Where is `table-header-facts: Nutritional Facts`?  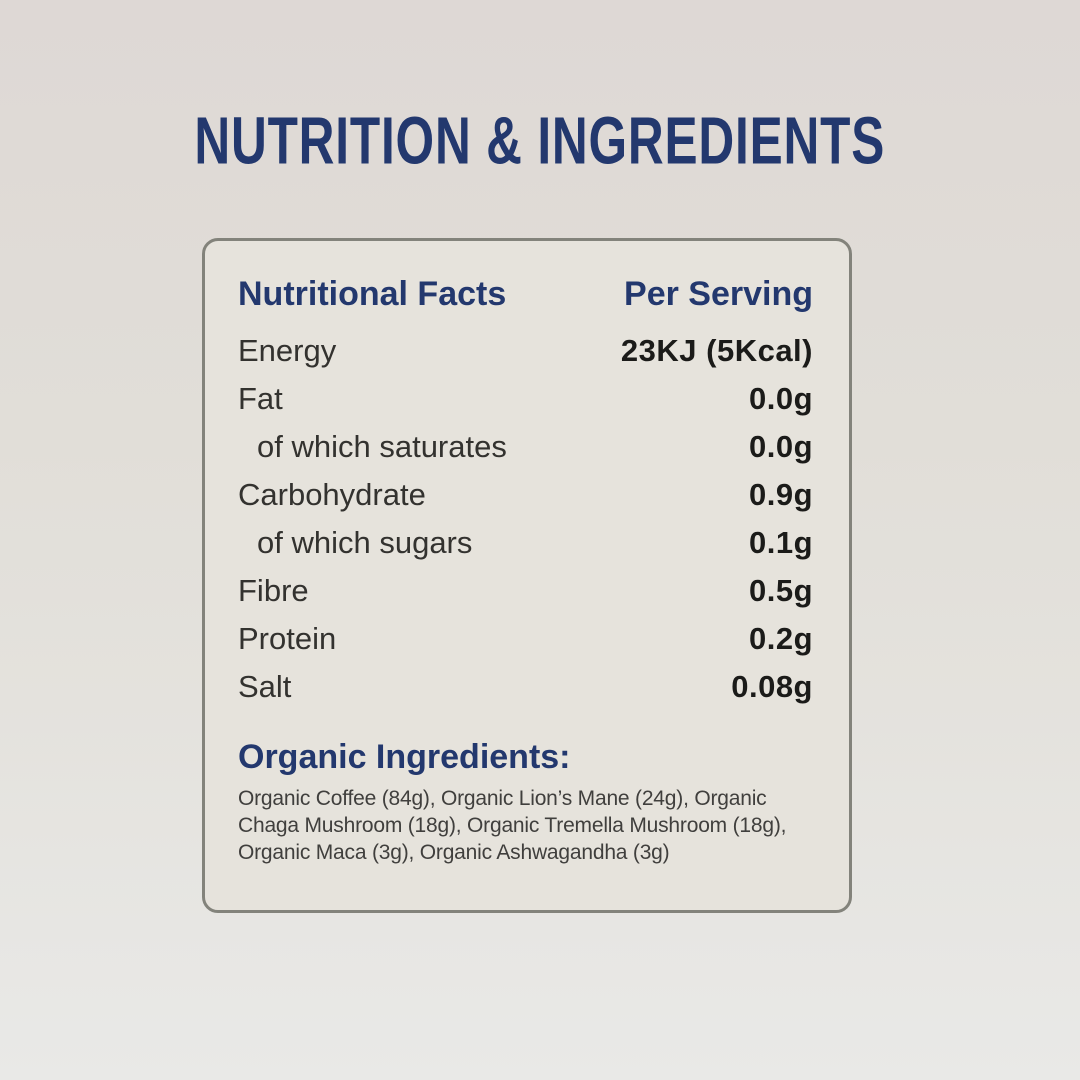 table-header-facts: Nutritional Facts is located at coordinates (372, 294).